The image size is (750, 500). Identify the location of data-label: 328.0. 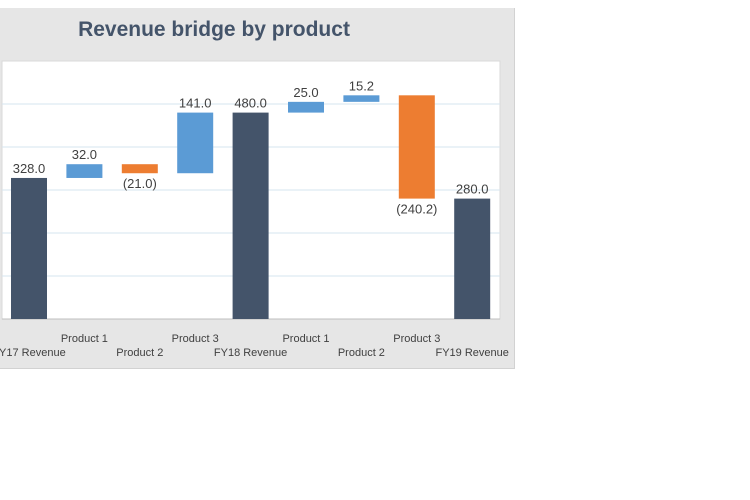
(29, 168).